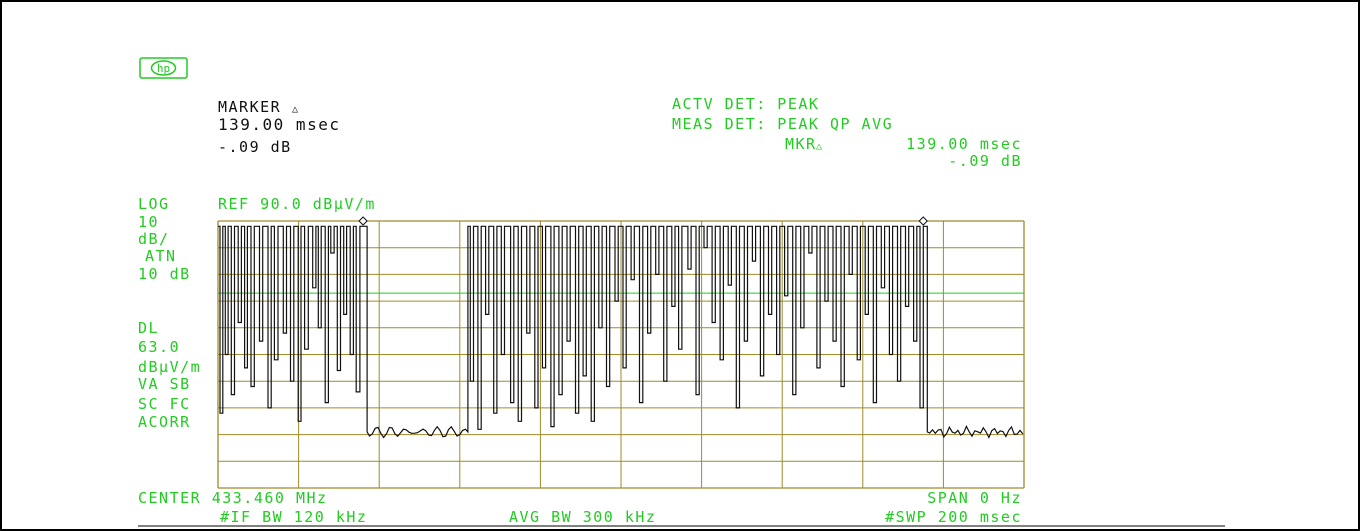  Describe the element at coordinates (820, 146) in the screenshot. I see `mkr-delta-icon: △` at that location.